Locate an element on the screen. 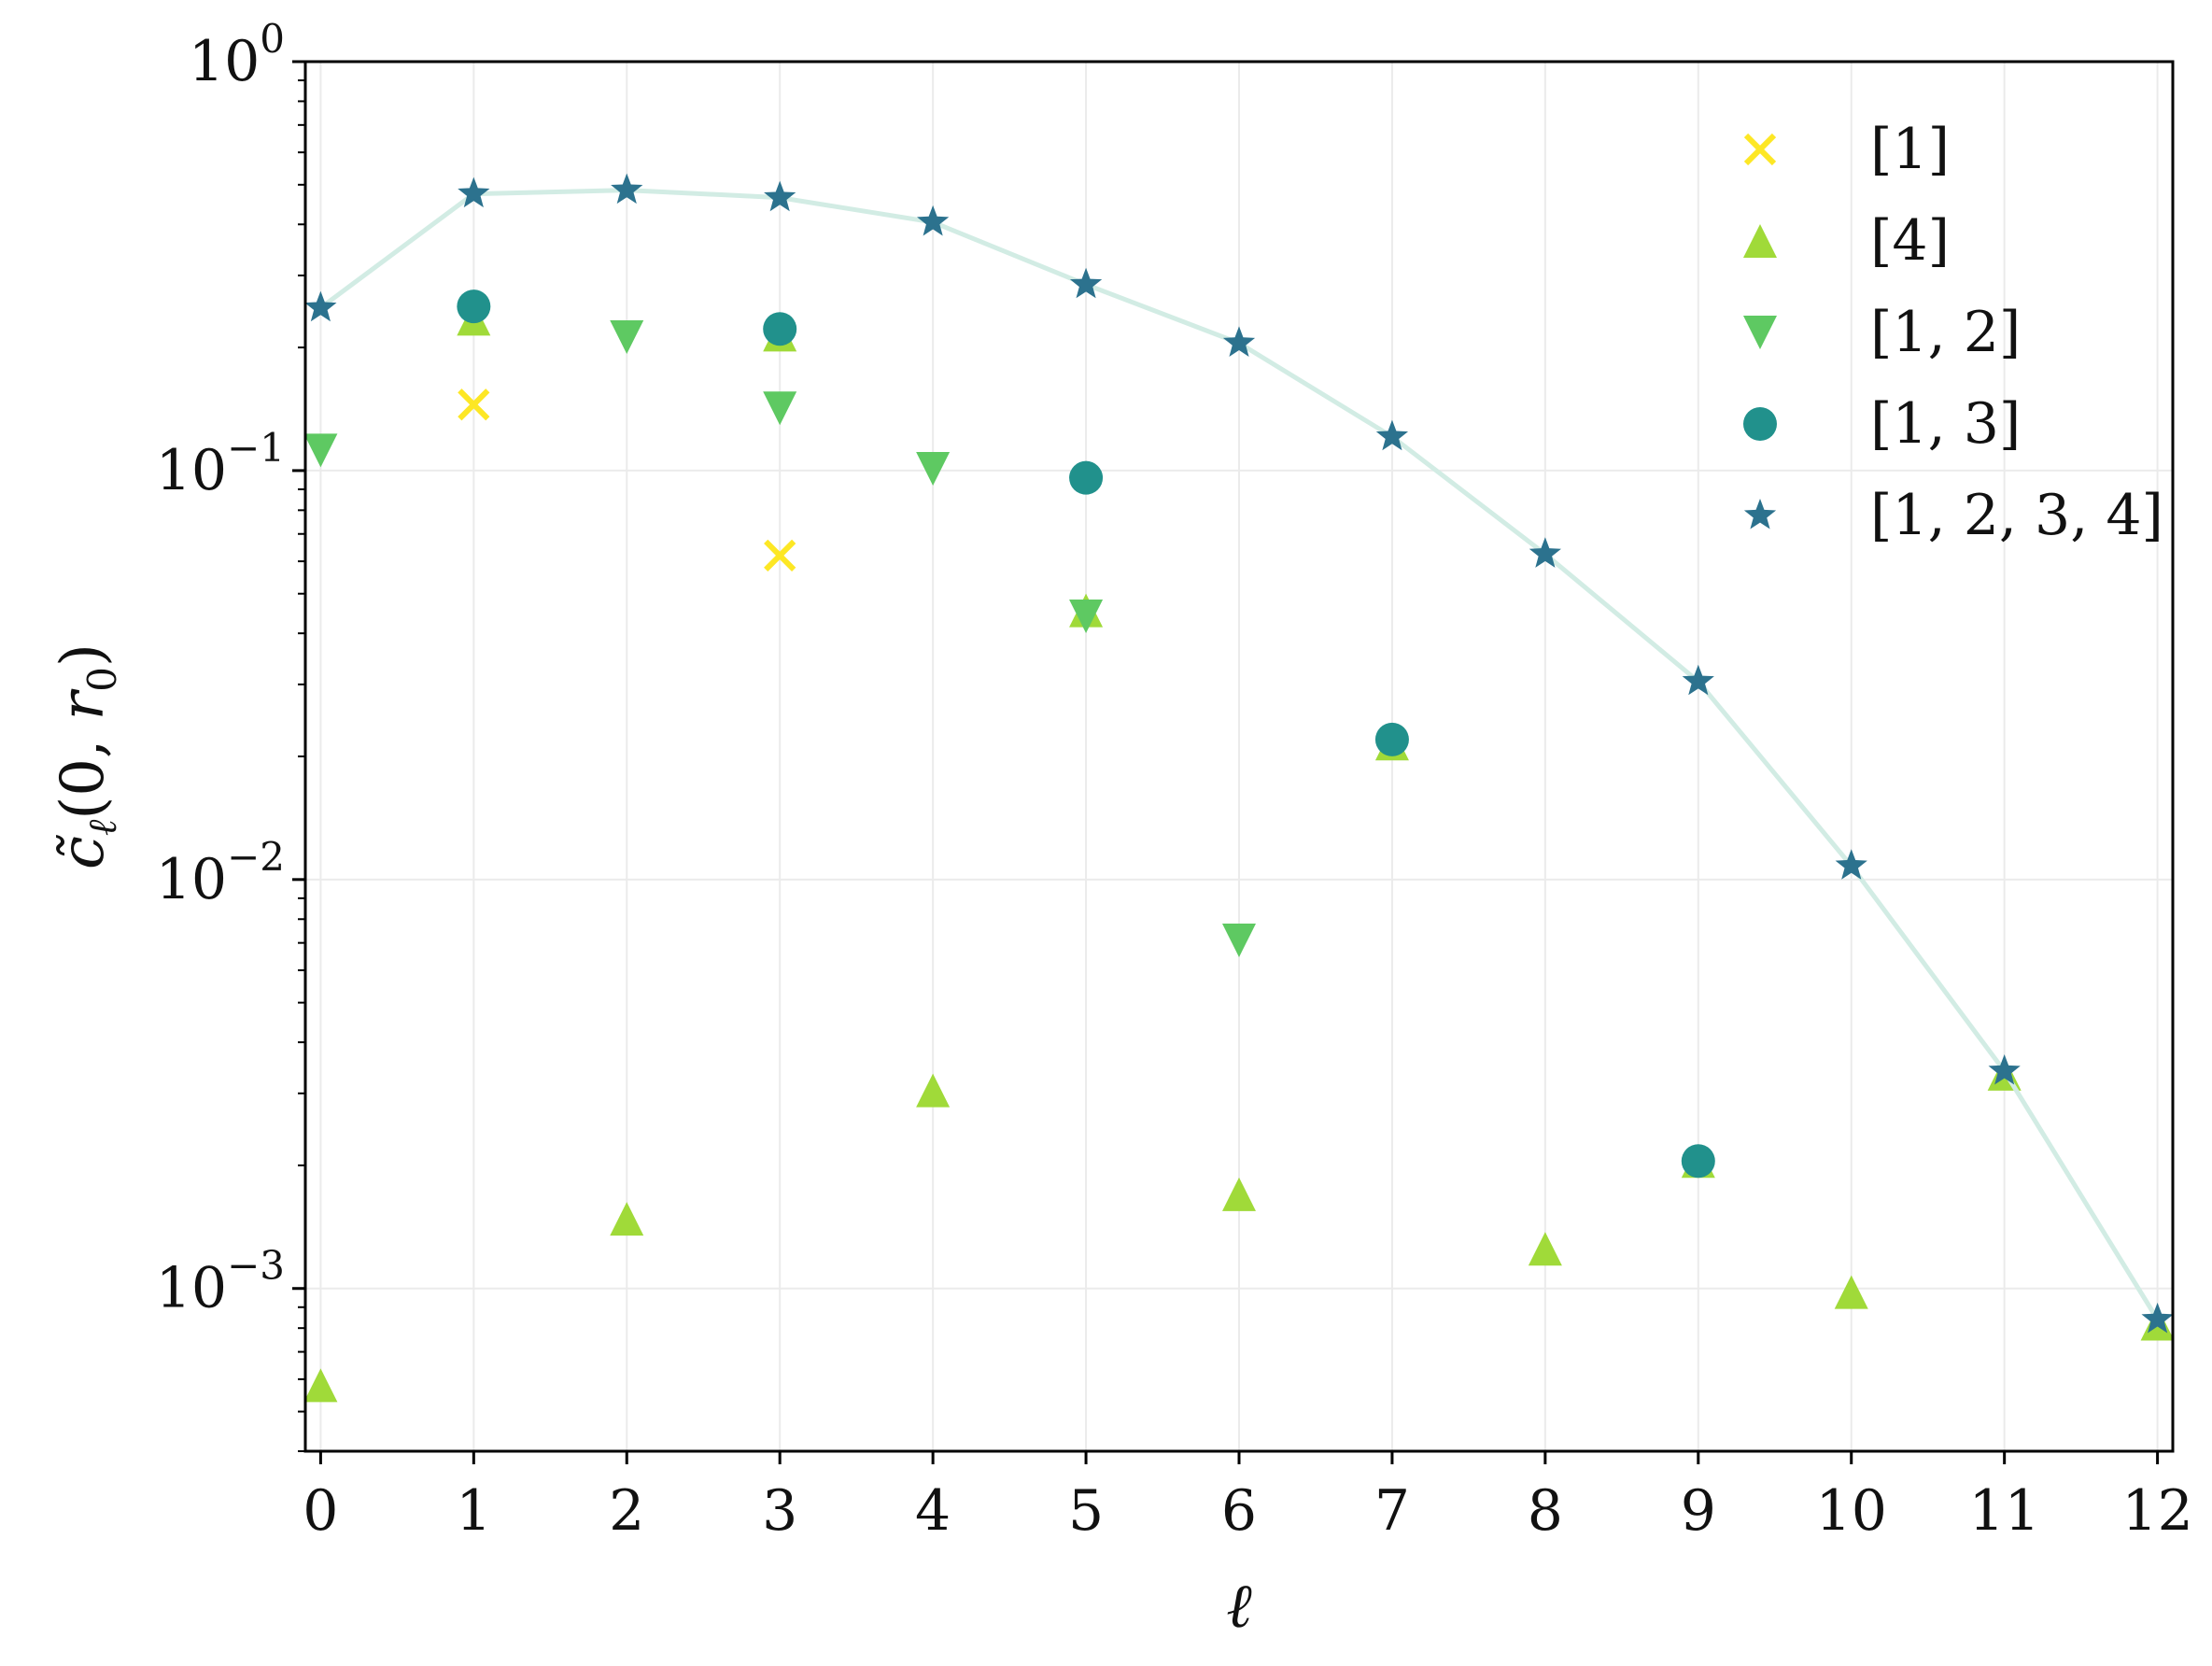 This screenshot has height=1666, width=2212. legend-label: [1, 2, 3, 4] is located at coordinates (2016, 516).